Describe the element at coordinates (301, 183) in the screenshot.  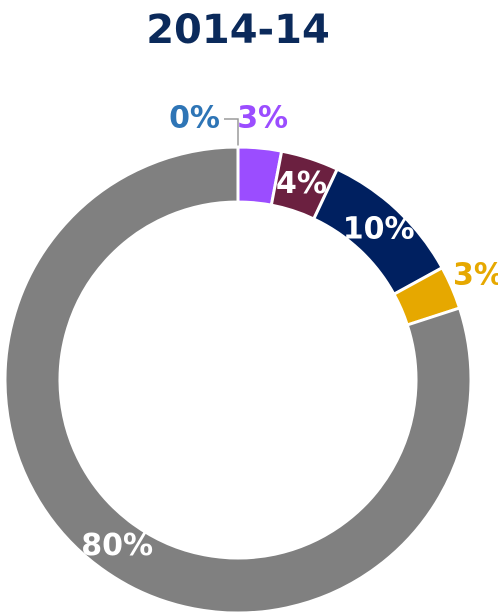
I see `data-label: 4%` at that location.